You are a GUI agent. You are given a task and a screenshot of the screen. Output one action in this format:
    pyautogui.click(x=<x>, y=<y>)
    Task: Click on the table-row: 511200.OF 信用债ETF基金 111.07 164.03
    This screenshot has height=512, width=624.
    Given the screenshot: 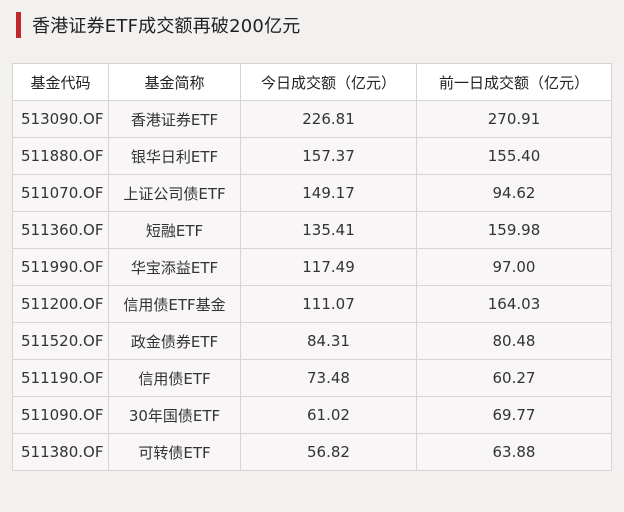 What is the action you would take?
    pyautogui.click(x=312, y=304)
    